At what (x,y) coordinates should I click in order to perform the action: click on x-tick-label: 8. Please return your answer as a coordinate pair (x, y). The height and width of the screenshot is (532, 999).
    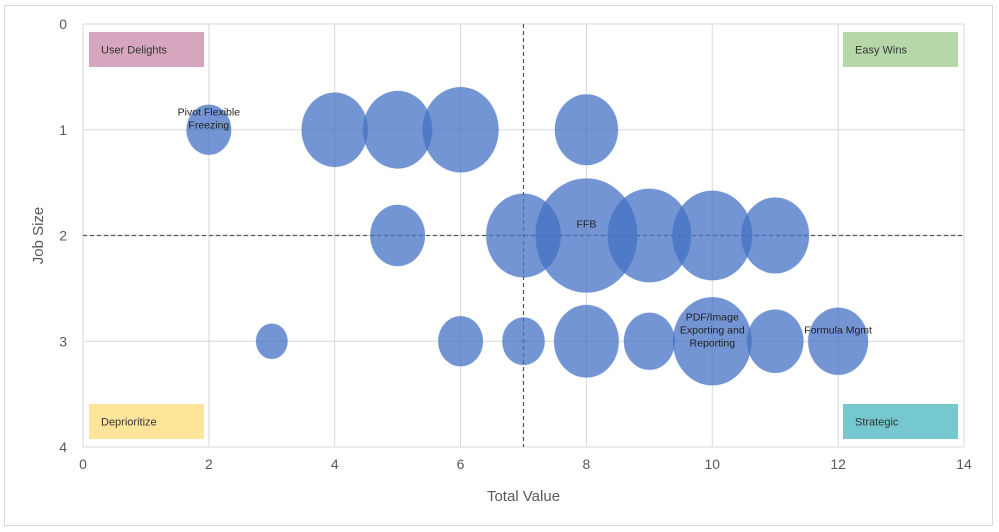
    Looking at the image, I should click on (587, 464).